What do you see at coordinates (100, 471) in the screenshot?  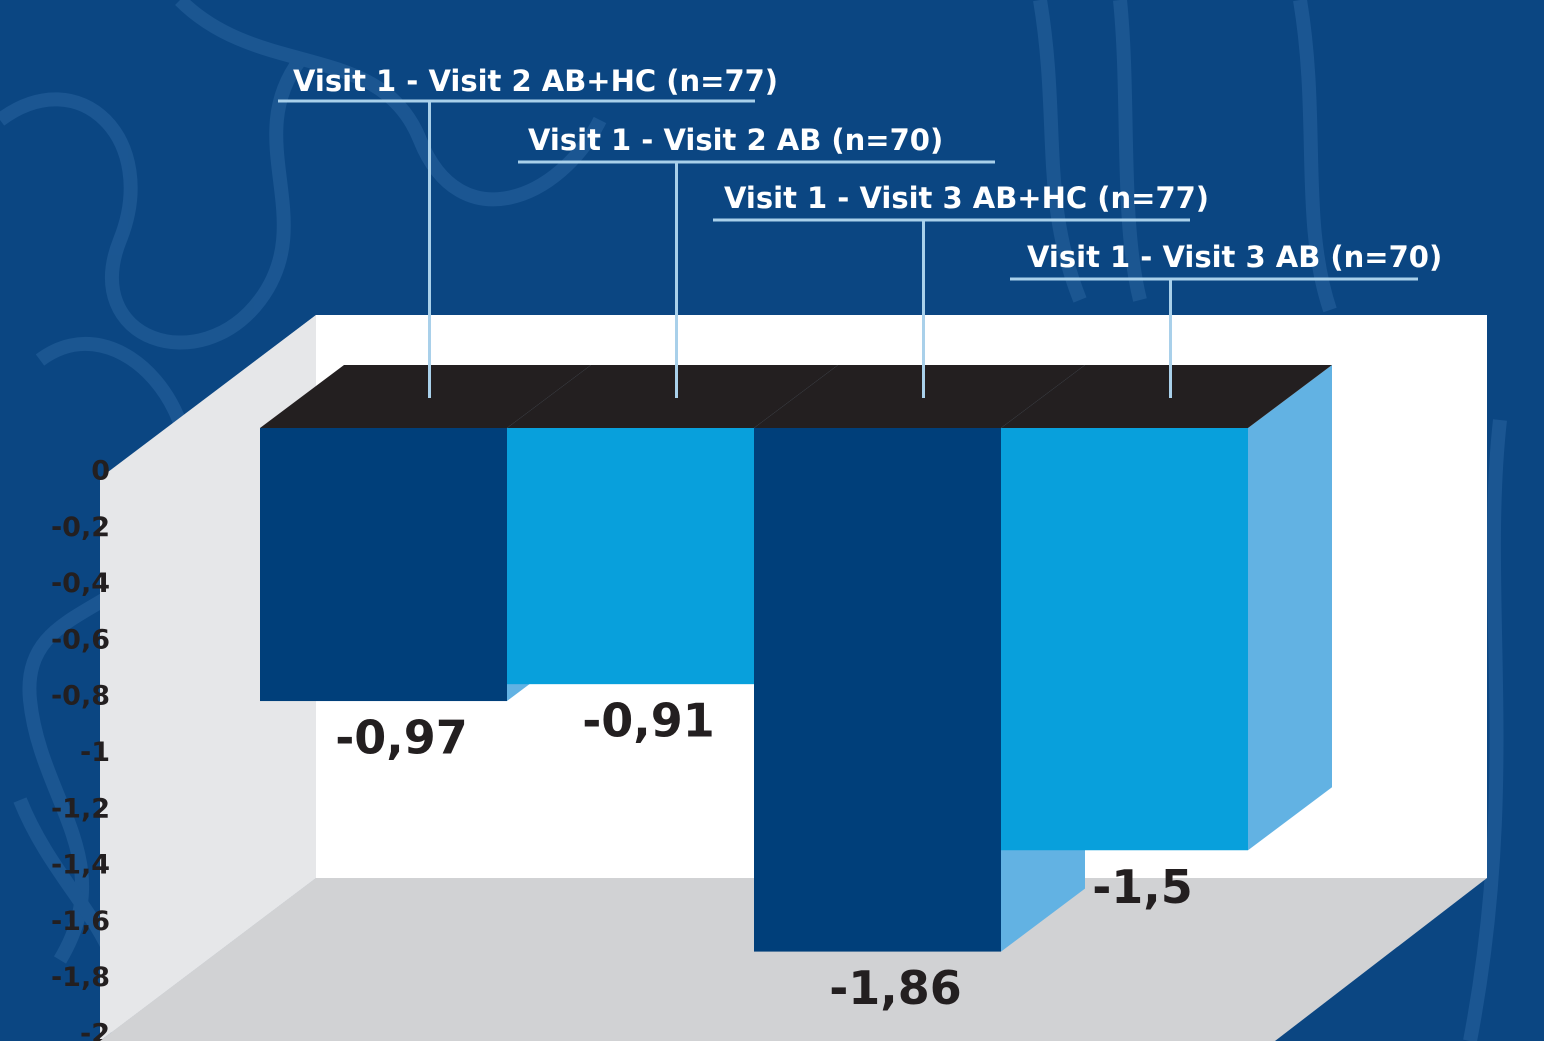 I see `y-tick-label: 0` at bounding box center [100, 471].